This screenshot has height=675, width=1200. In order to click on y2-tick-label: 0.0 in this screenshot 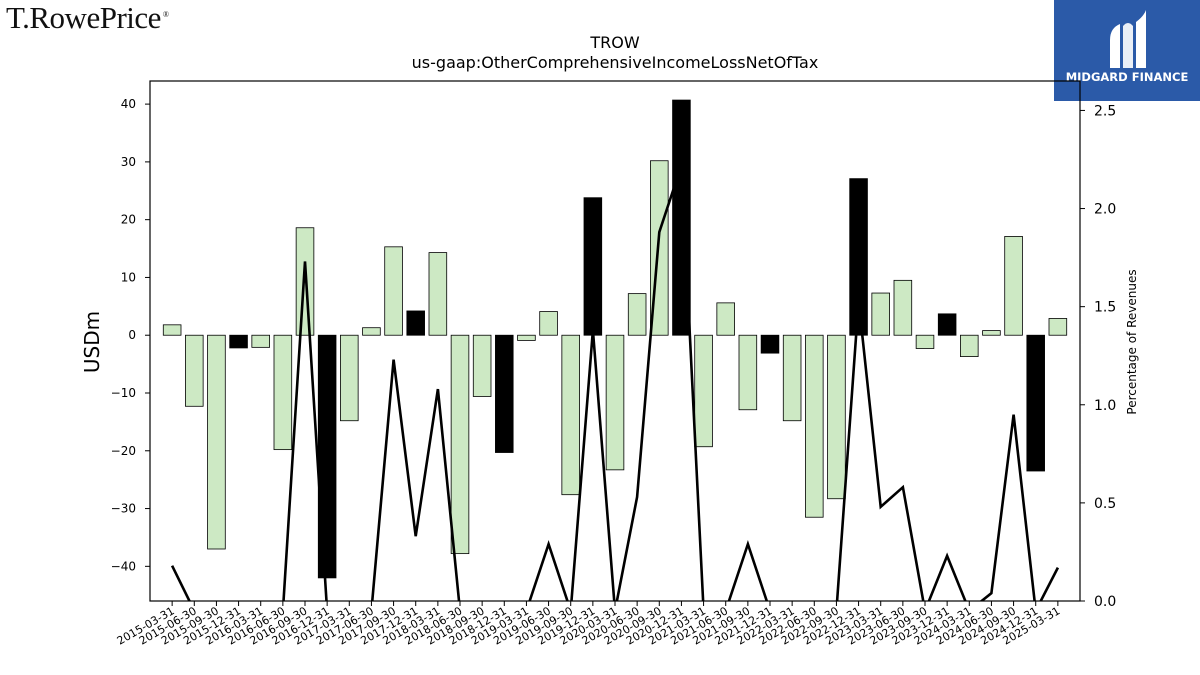, I will do `click(1105, 602)`.